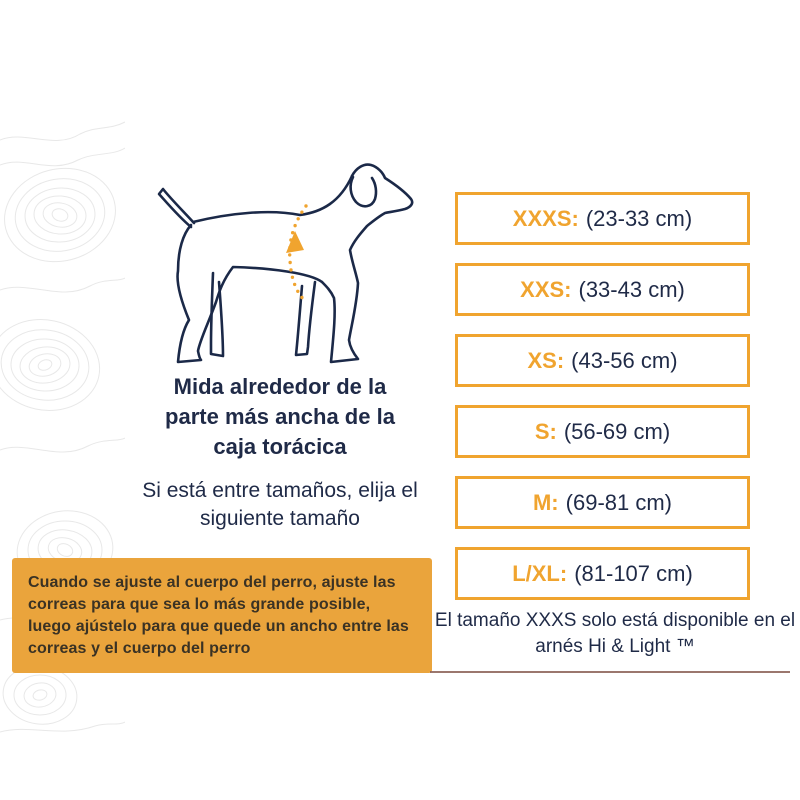  I want to click on size-range: (33-43 cm), so click(631, 289).